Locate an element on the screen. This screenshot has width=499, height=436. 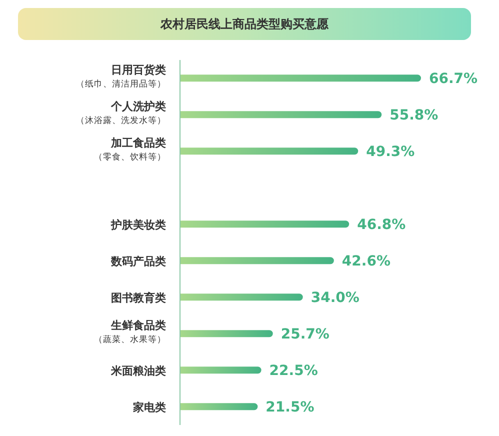
chart-title: 农村居民线上商品类型购买意愿 is located at coordinates (244, 24).